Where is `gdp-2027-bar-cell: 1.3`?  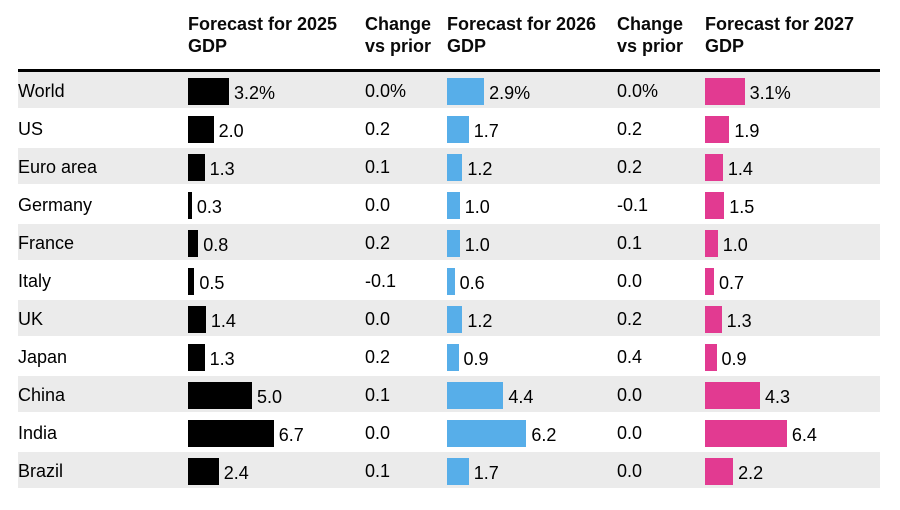 gdp-2027-bar-cell: 1.3 is located at coordinates (792, 319).